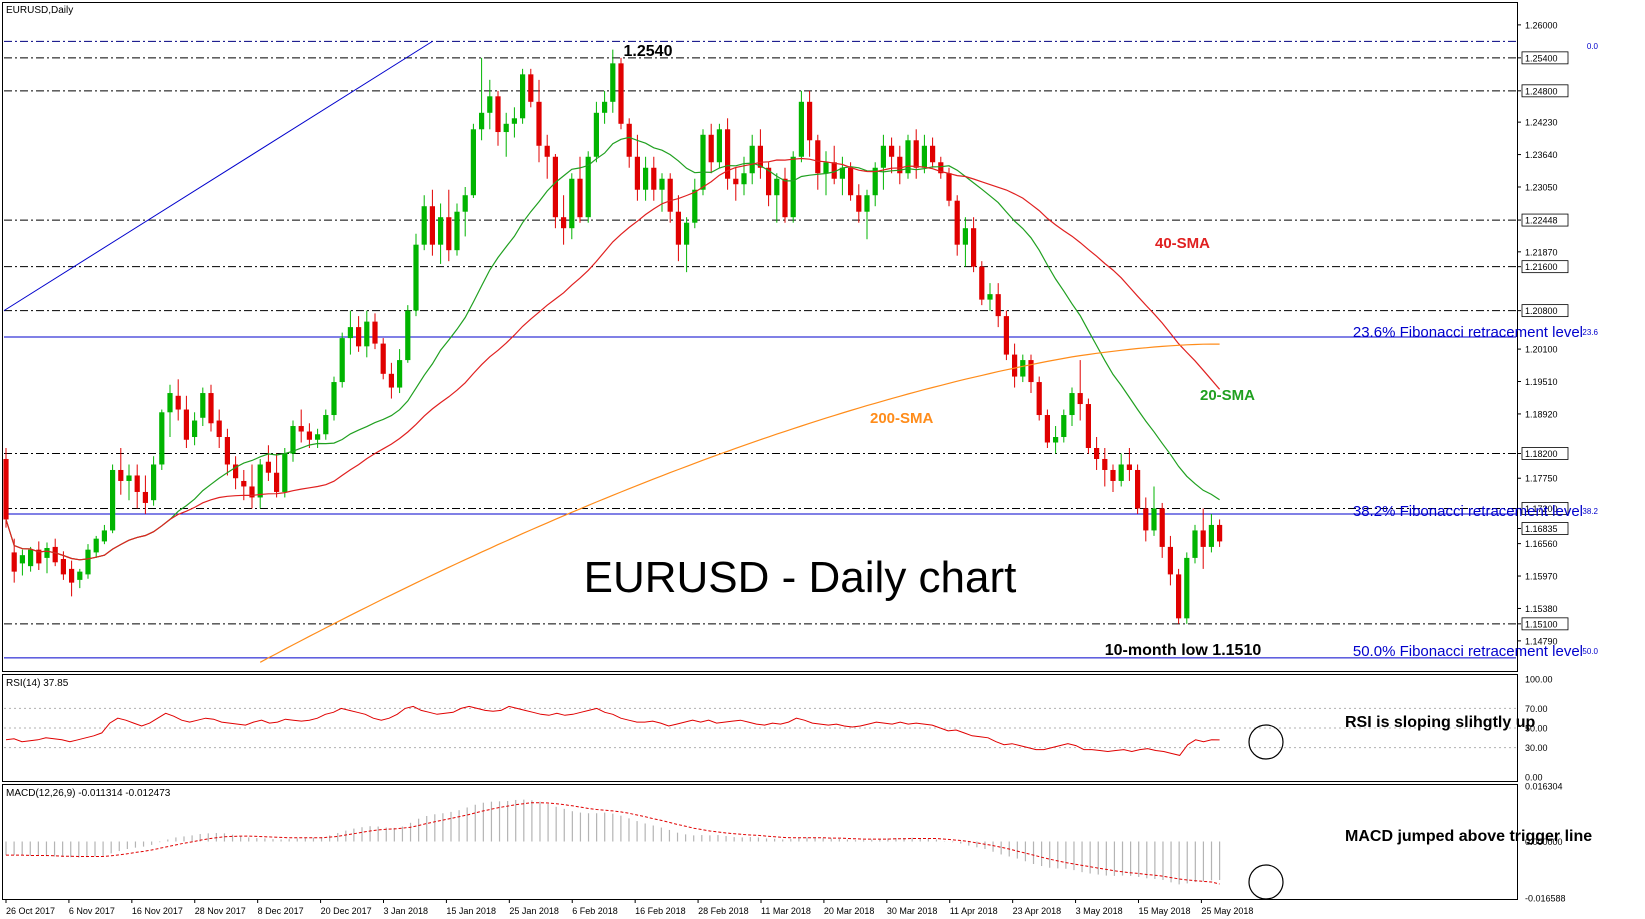  What do you see at coordinates (1468, 651) in the screenshot?
I see `fib-500-label: 50.0% Fibonacci retracement level` at bounding box center [1468, 651].